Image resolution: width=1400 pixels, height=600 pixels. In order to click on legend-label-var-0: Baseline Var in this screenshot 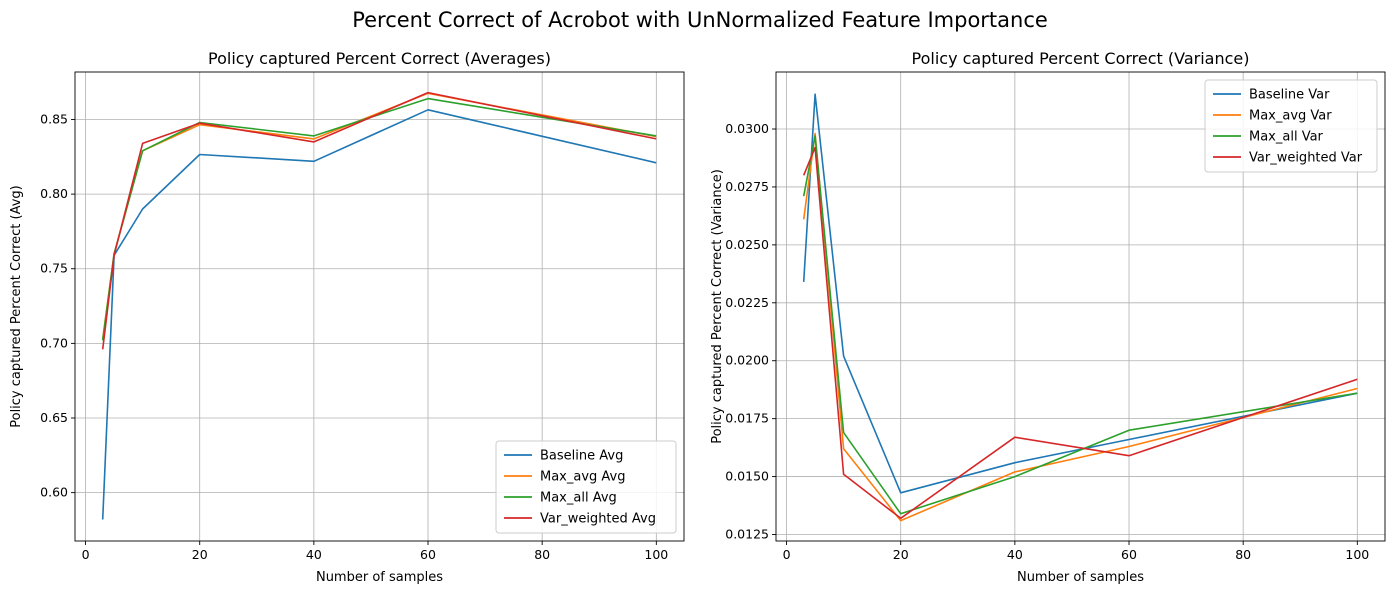, I will do `click(1289, 95)`.